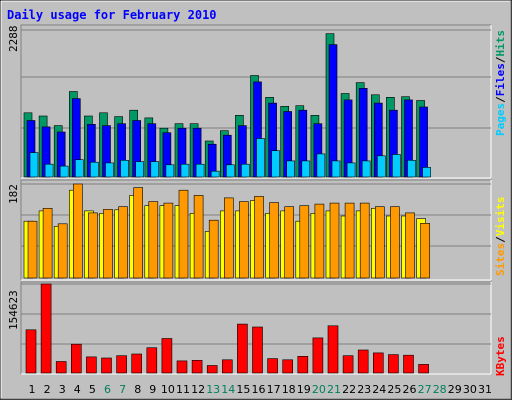 The height and width of the screenshot is (400, 512). Describe the element at coordinates (410, 389) in the screenshot. I see `day-label: 26` at that location.